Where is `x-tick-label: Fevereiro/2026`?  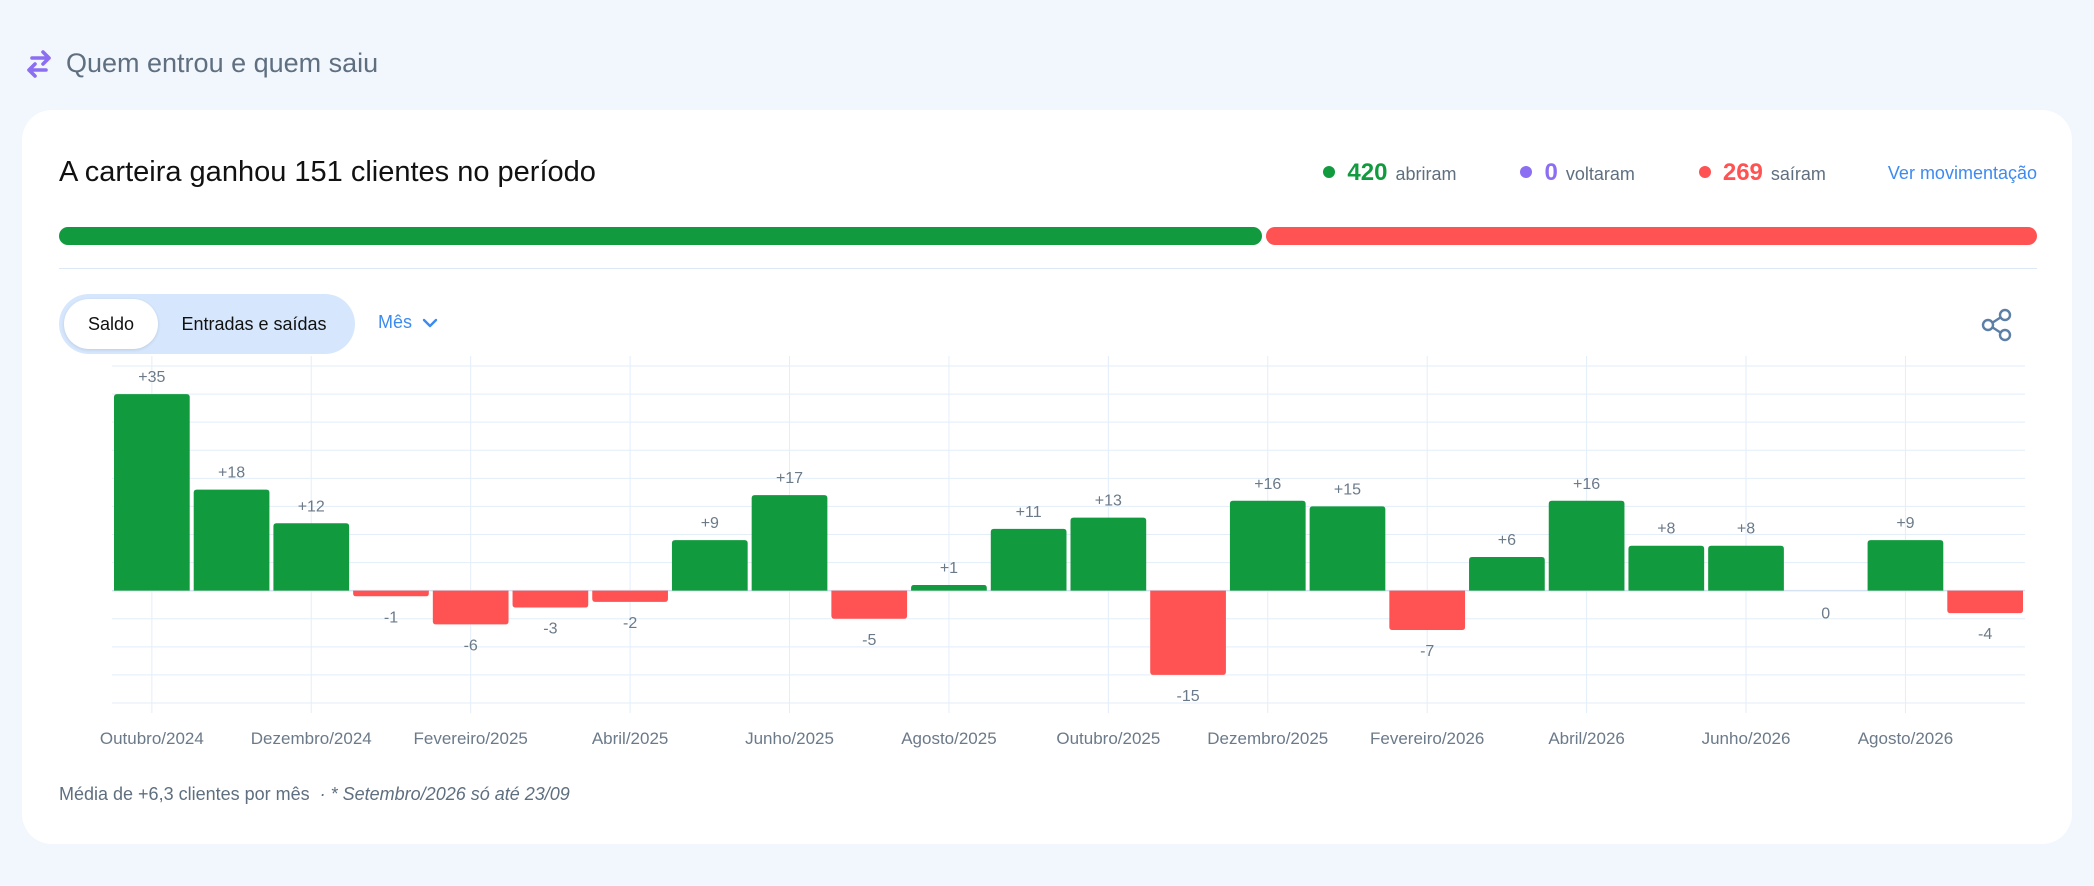 x-tick-label: Fevereiro/2026 is located at coordinates (1427, 738).